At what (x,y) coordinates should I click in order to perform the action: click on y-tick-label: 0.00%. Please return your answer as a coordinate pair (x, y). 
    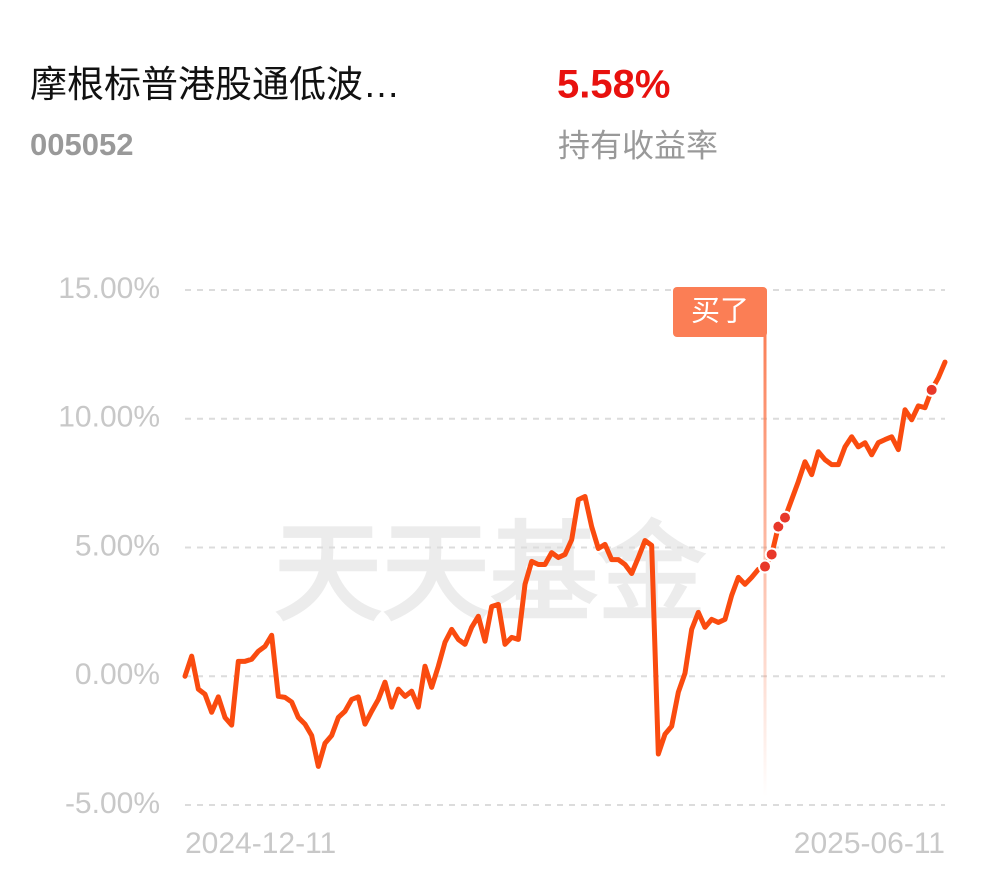
    Looking at the image, I should click on (117, 674).